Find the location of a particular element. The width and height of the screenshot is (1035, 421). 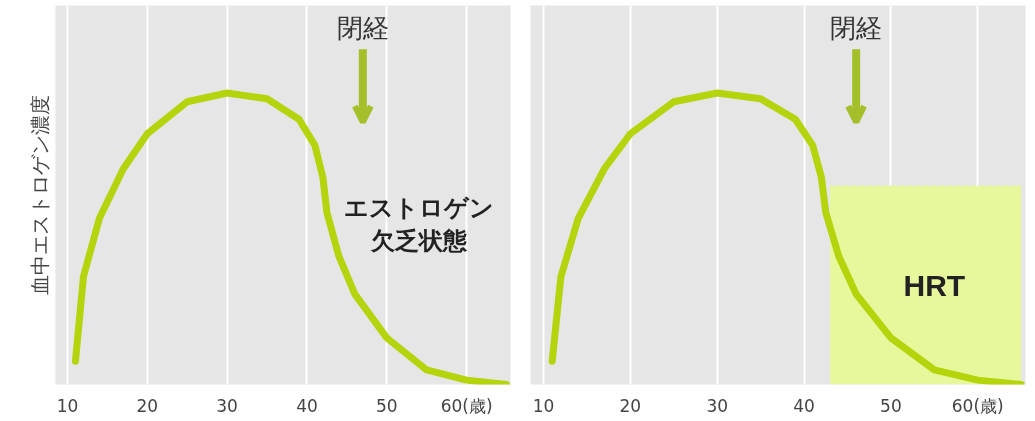

y-axis-title: 血中エストロゲン濃度 is located at coordinates (39, 195).